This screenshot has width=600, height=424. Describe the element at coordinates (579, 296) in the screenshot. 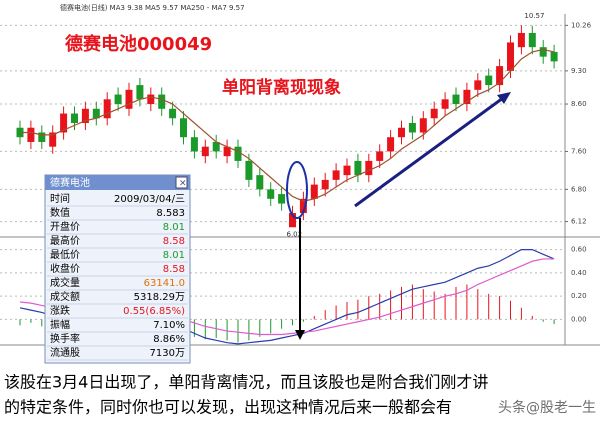

I see `y-tick-label: 0.20` at that location.